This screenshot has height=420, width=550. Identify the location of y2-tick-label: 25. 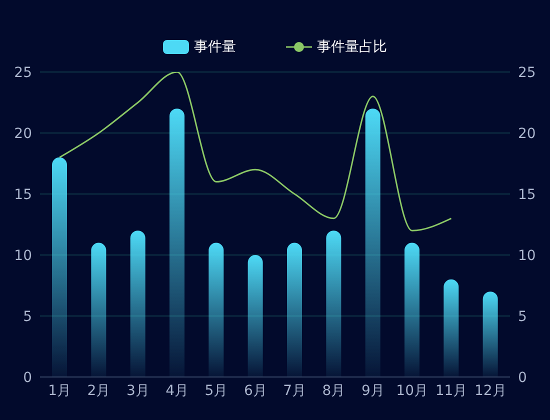
(527, 72).